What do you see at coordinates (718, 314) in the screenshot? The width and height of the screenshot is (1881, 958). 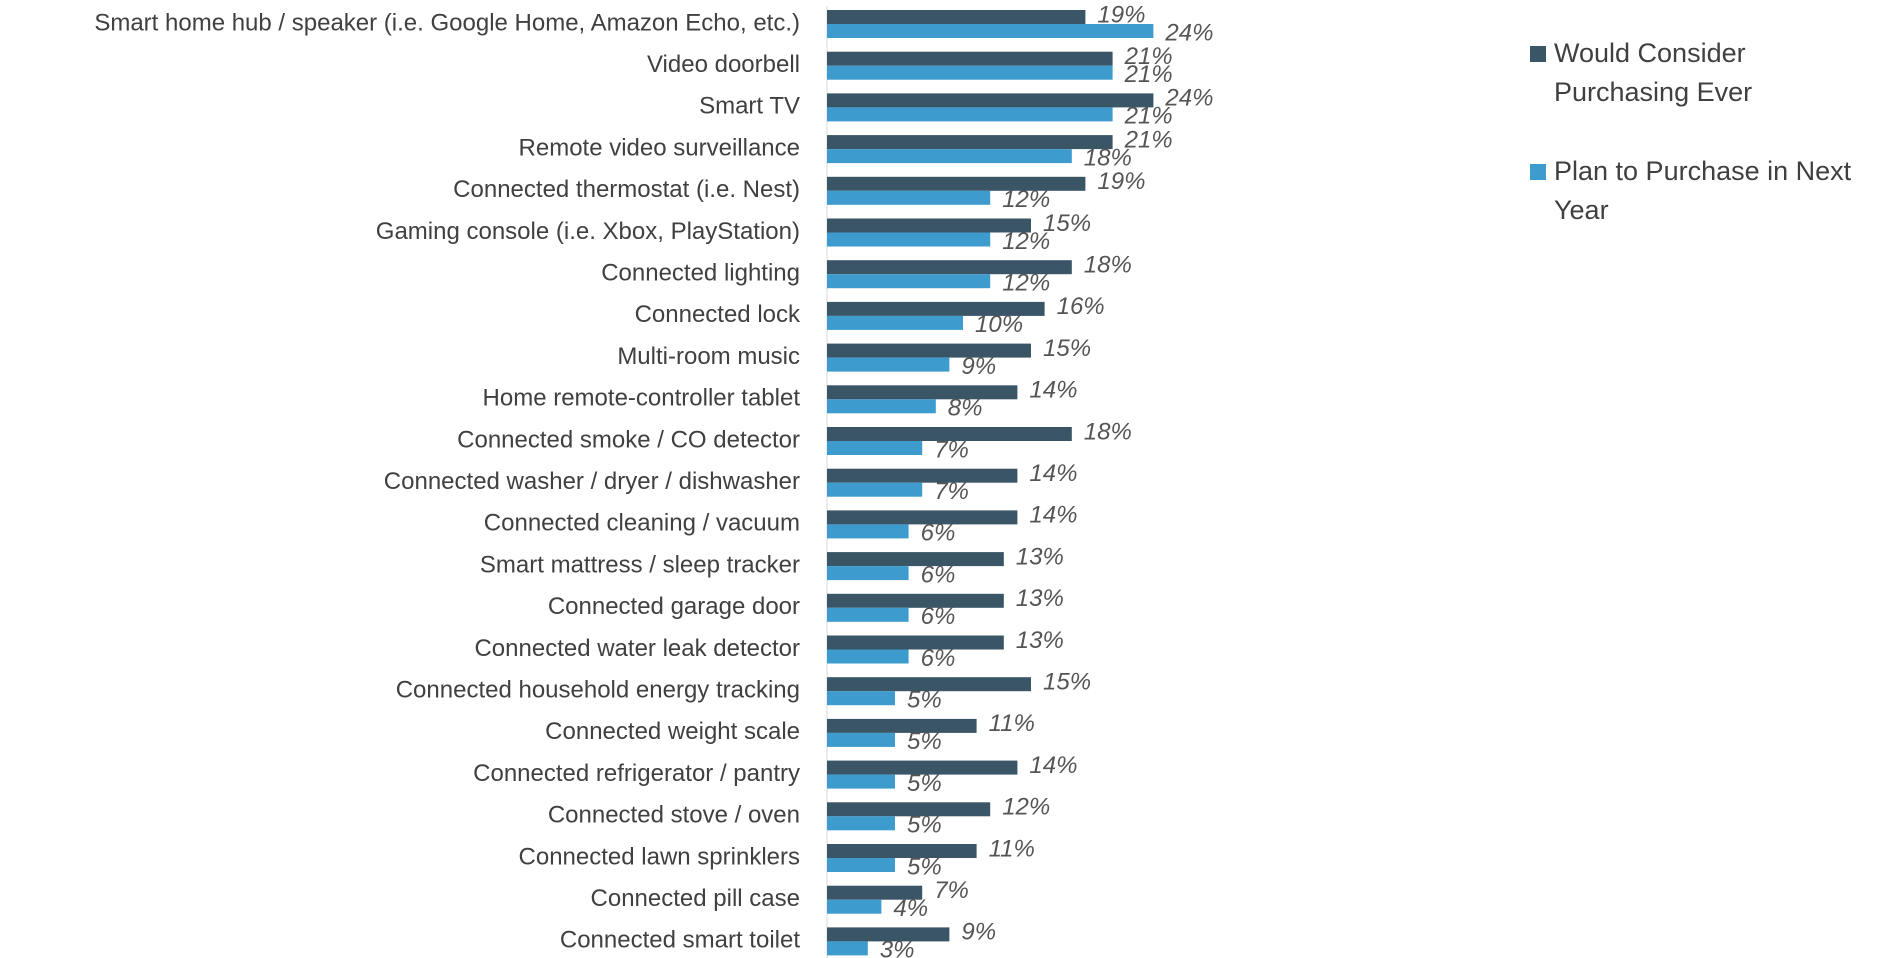 I see `category-label: Connected lock` at bounding box center [718, 314].